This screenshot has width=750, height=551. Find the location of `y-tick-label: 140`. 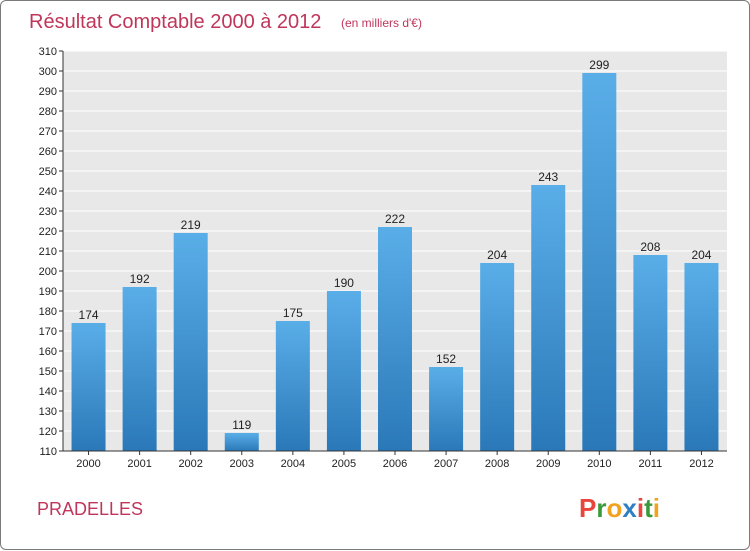

y-tick-label: 140 is located at coordinates (48, 392).